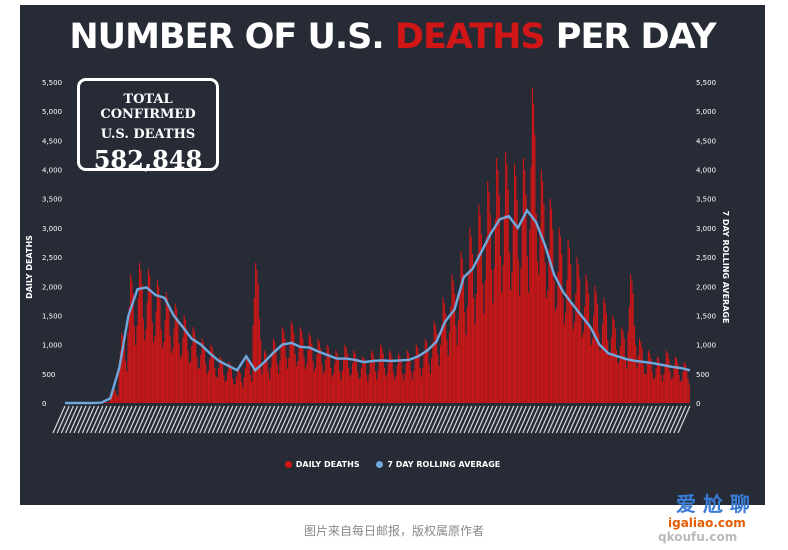 The height and width of the screenshot is (550, 788). Describe the element at coordinates (371, 419) in the screenshot. I see `x-axis-ticks` at that location.